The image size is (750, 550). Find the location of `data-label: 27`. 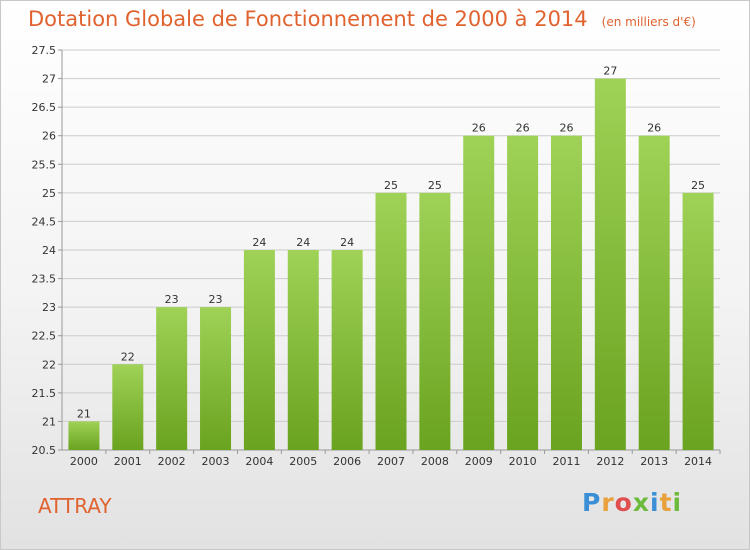

data-label: 27 is located at coordinates (610, 71).